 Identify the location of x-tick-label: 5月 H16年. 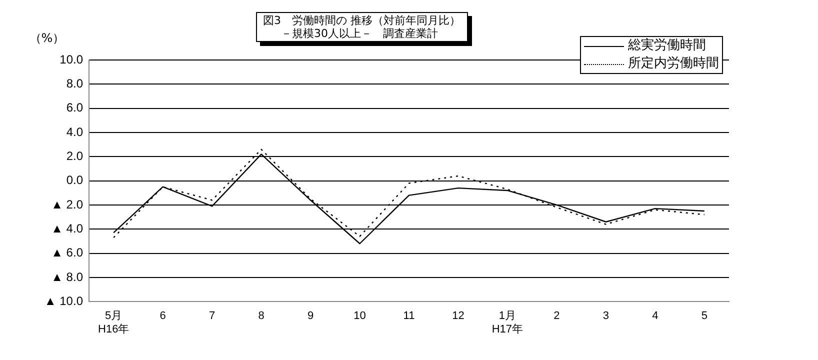
(114, 323).